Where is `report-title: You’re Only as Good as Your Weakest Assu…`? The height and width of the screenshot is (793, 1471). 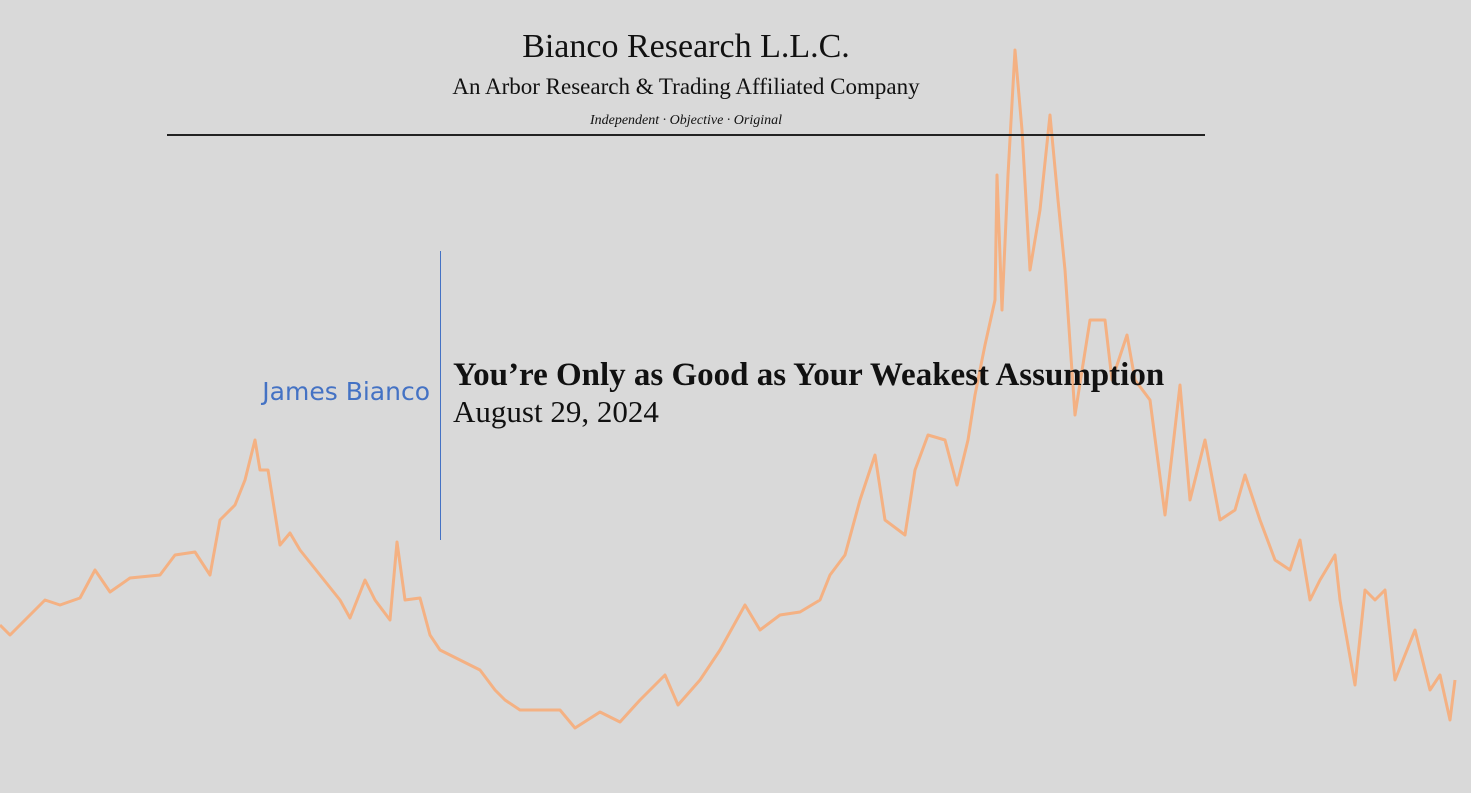 report-title: You’re Only as Good as Your Weakest Assu… is located at coordinates (809, 375).